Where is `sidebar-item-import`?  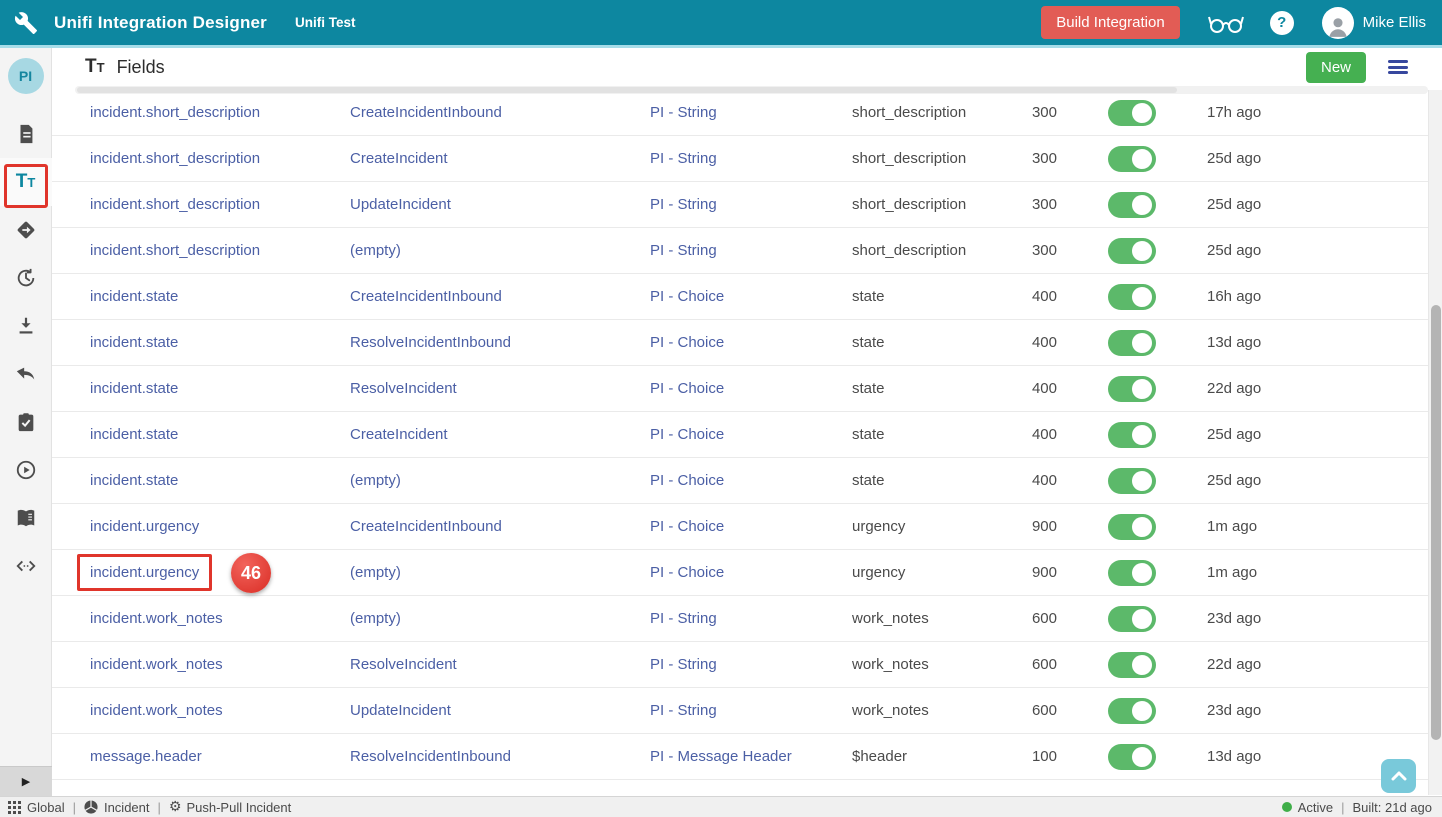
sidebar-item-import is located at coordinates (26, 326).